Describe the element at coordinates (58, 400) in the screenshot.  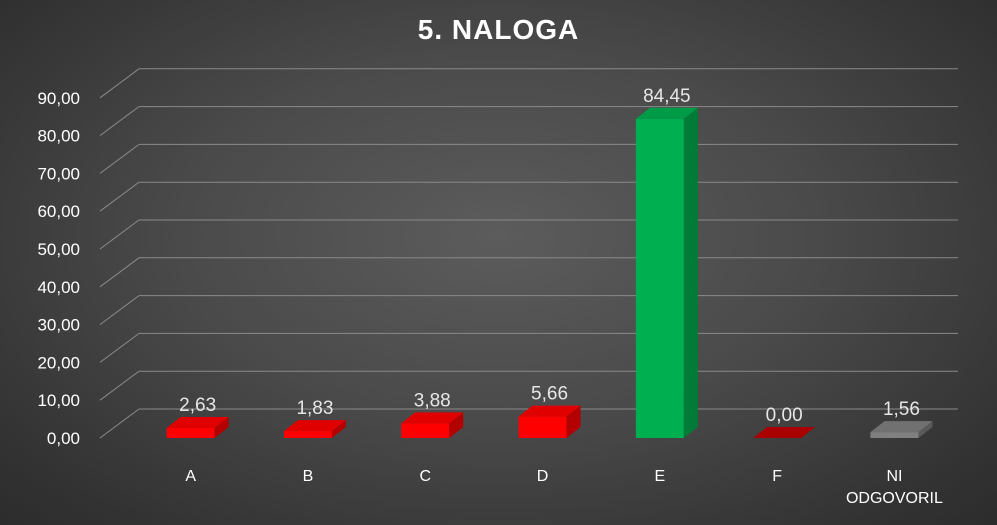
I see `y-tick-label: 10,00` at that location.